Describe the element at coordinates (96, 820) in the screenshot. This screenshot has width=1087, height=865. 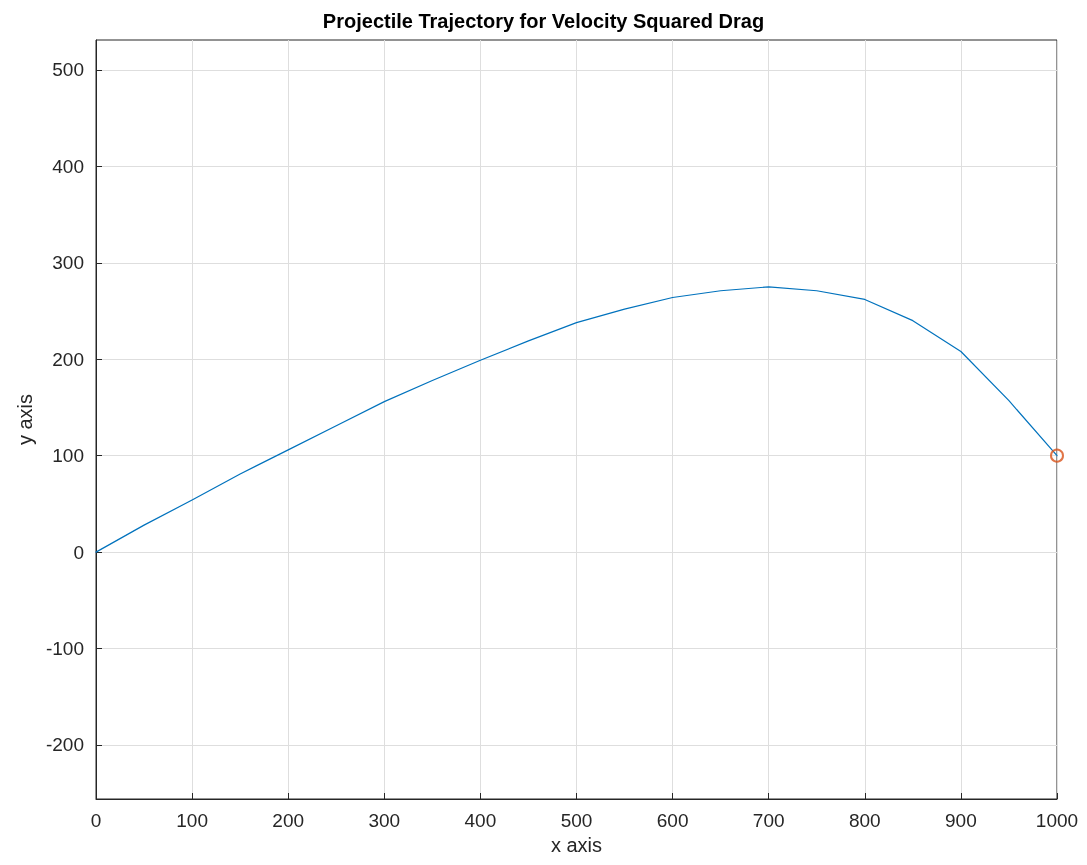
I see `x-tick-label: 0` at that location.